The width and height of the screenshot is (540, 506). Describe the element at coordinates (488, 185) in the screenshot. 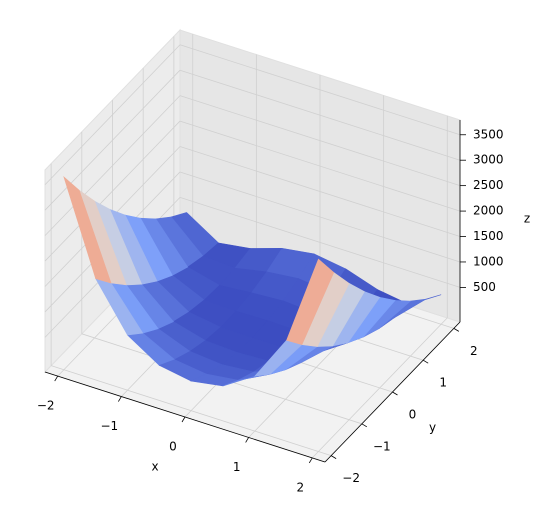

I see `z-tick-label: 2500` at that location.